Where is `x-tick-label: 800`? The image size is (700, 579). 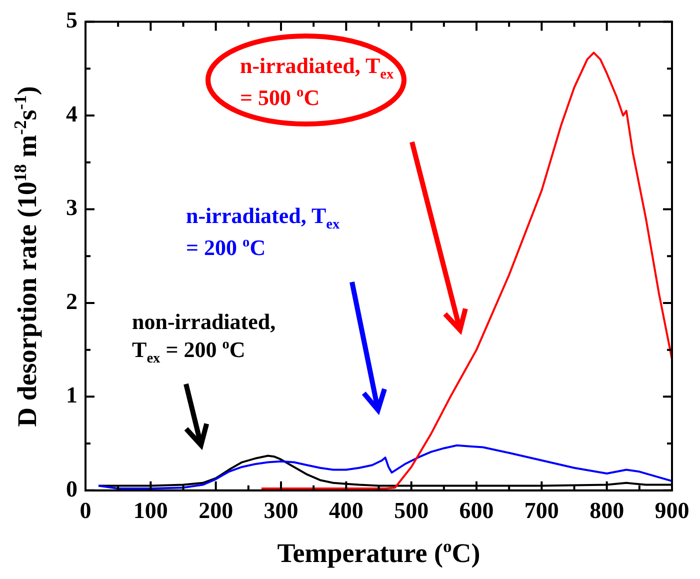 x-tick-label: 800 is located at coordinates (607, 511).